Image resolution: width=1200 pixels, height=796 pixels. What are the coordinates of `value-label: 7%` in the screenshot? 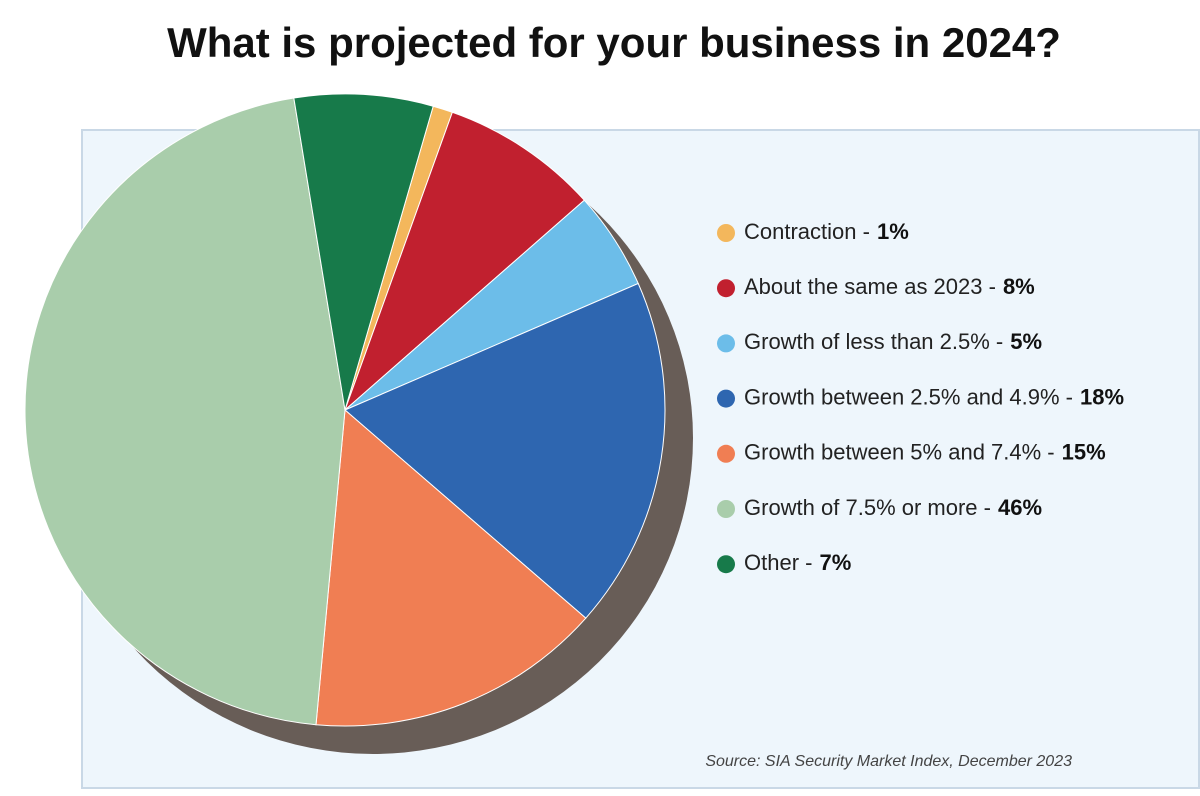 It's located at (835, 562).